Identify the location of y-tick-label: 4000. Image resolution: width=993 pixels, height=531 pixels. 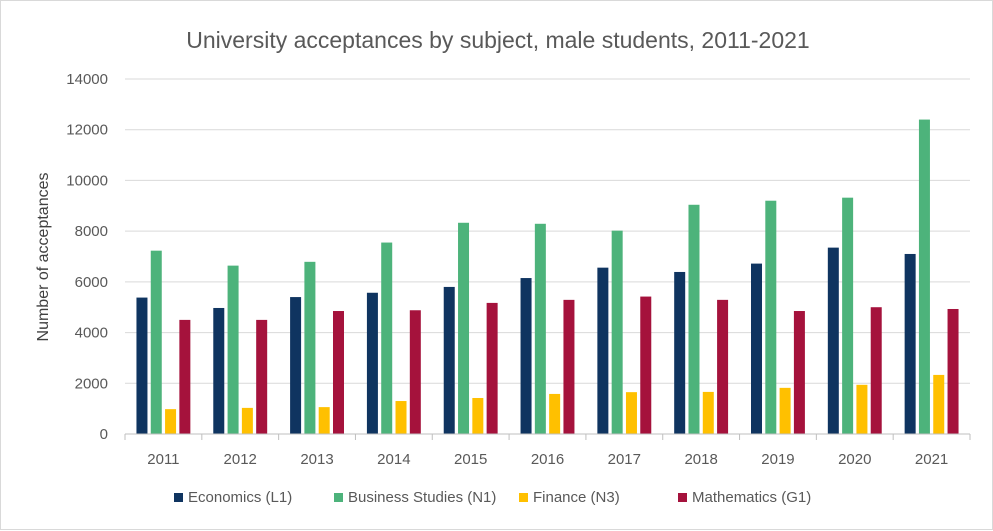
(91, 333).